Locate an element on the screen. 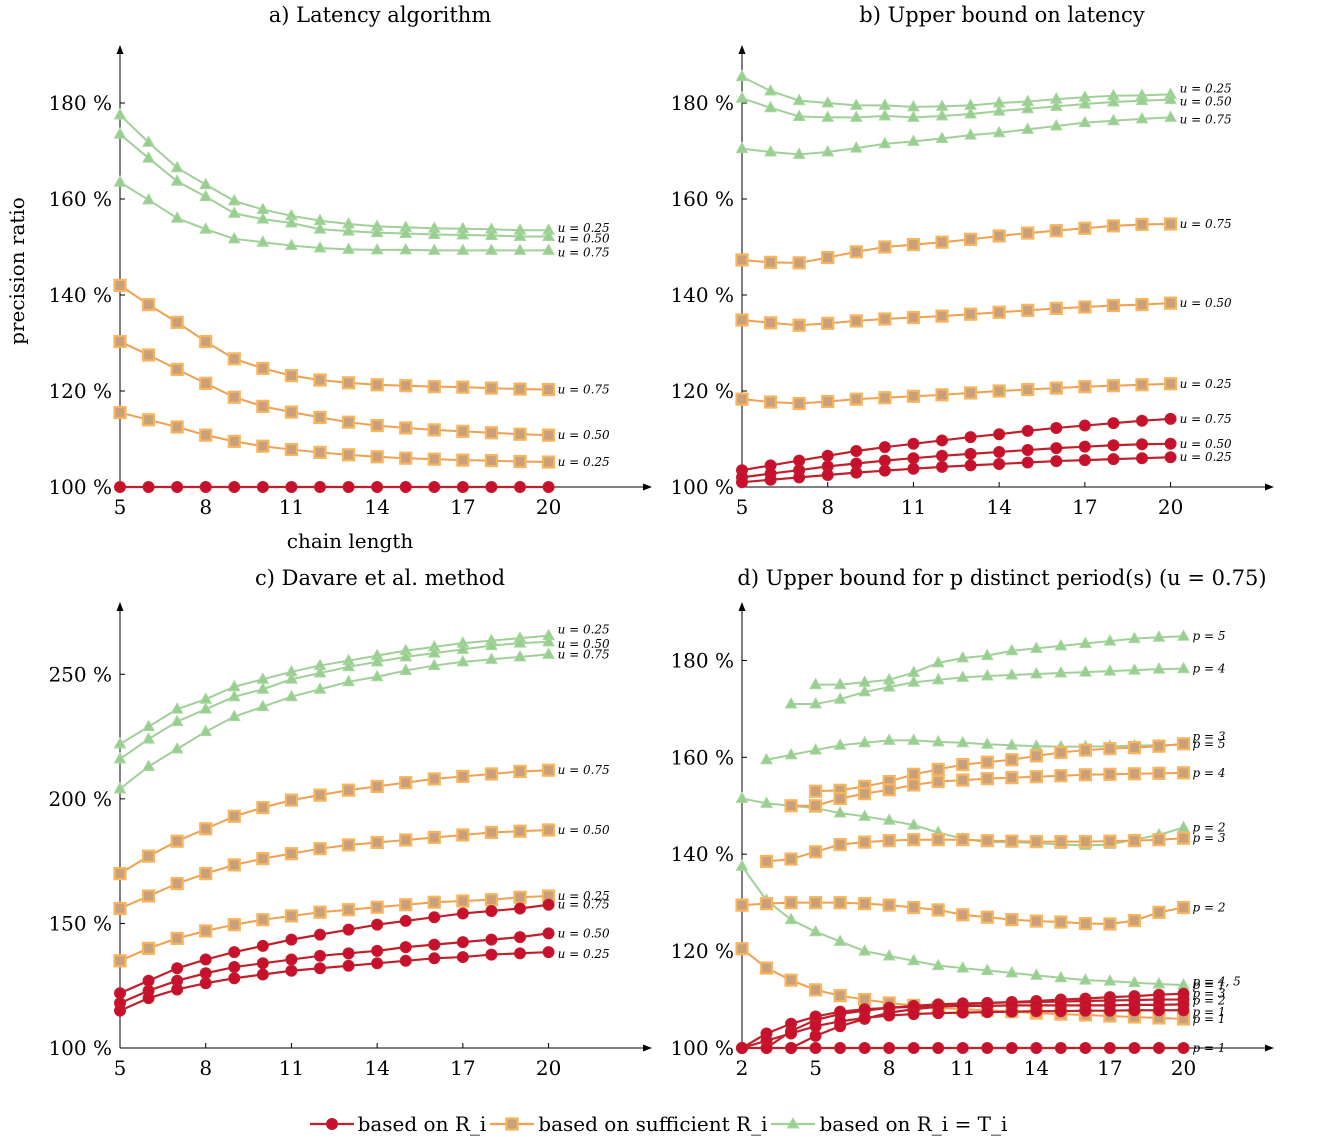 The image size is (1317, 1147). legend-label: based on R_i is located at coordinates (422, 1124).